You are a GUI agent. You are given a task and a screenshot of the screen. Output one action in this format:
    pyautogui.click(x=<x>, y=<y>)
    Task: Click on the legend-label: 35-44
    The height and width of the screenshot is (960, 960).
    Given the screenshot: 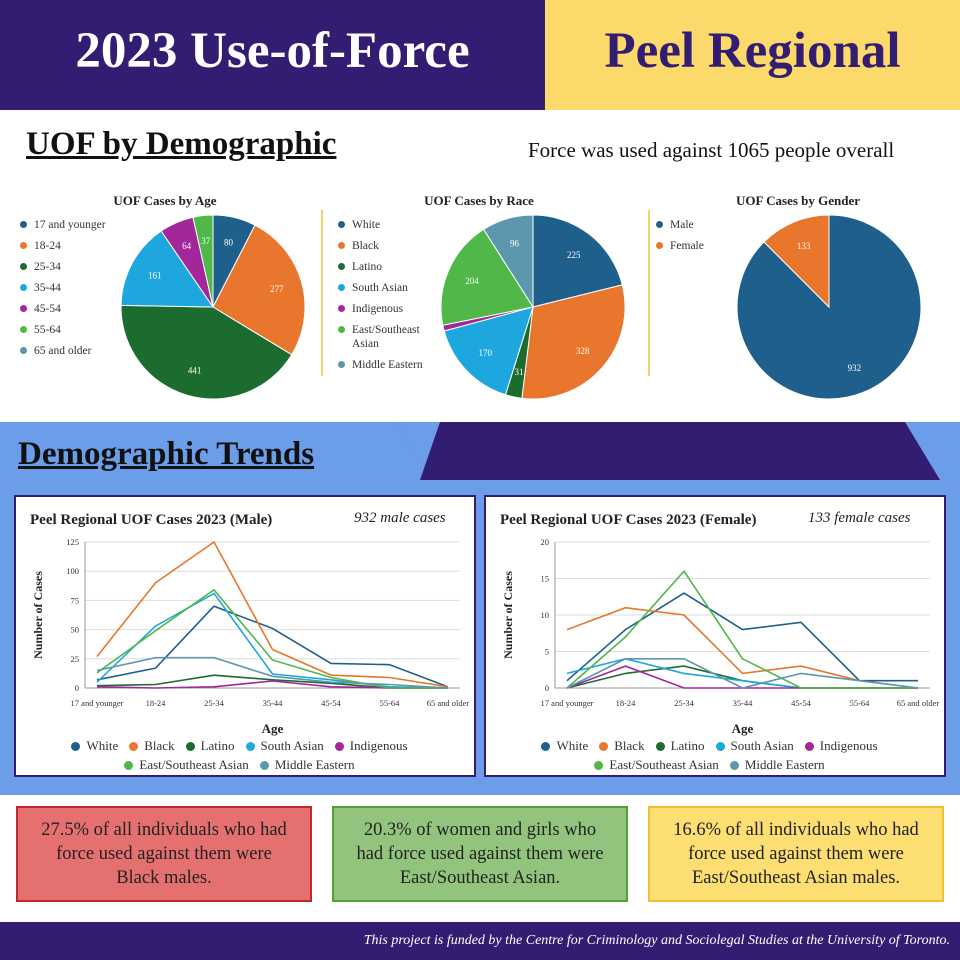 What is the action you would take?
    pyautogui.click(x=47, y=288)
    